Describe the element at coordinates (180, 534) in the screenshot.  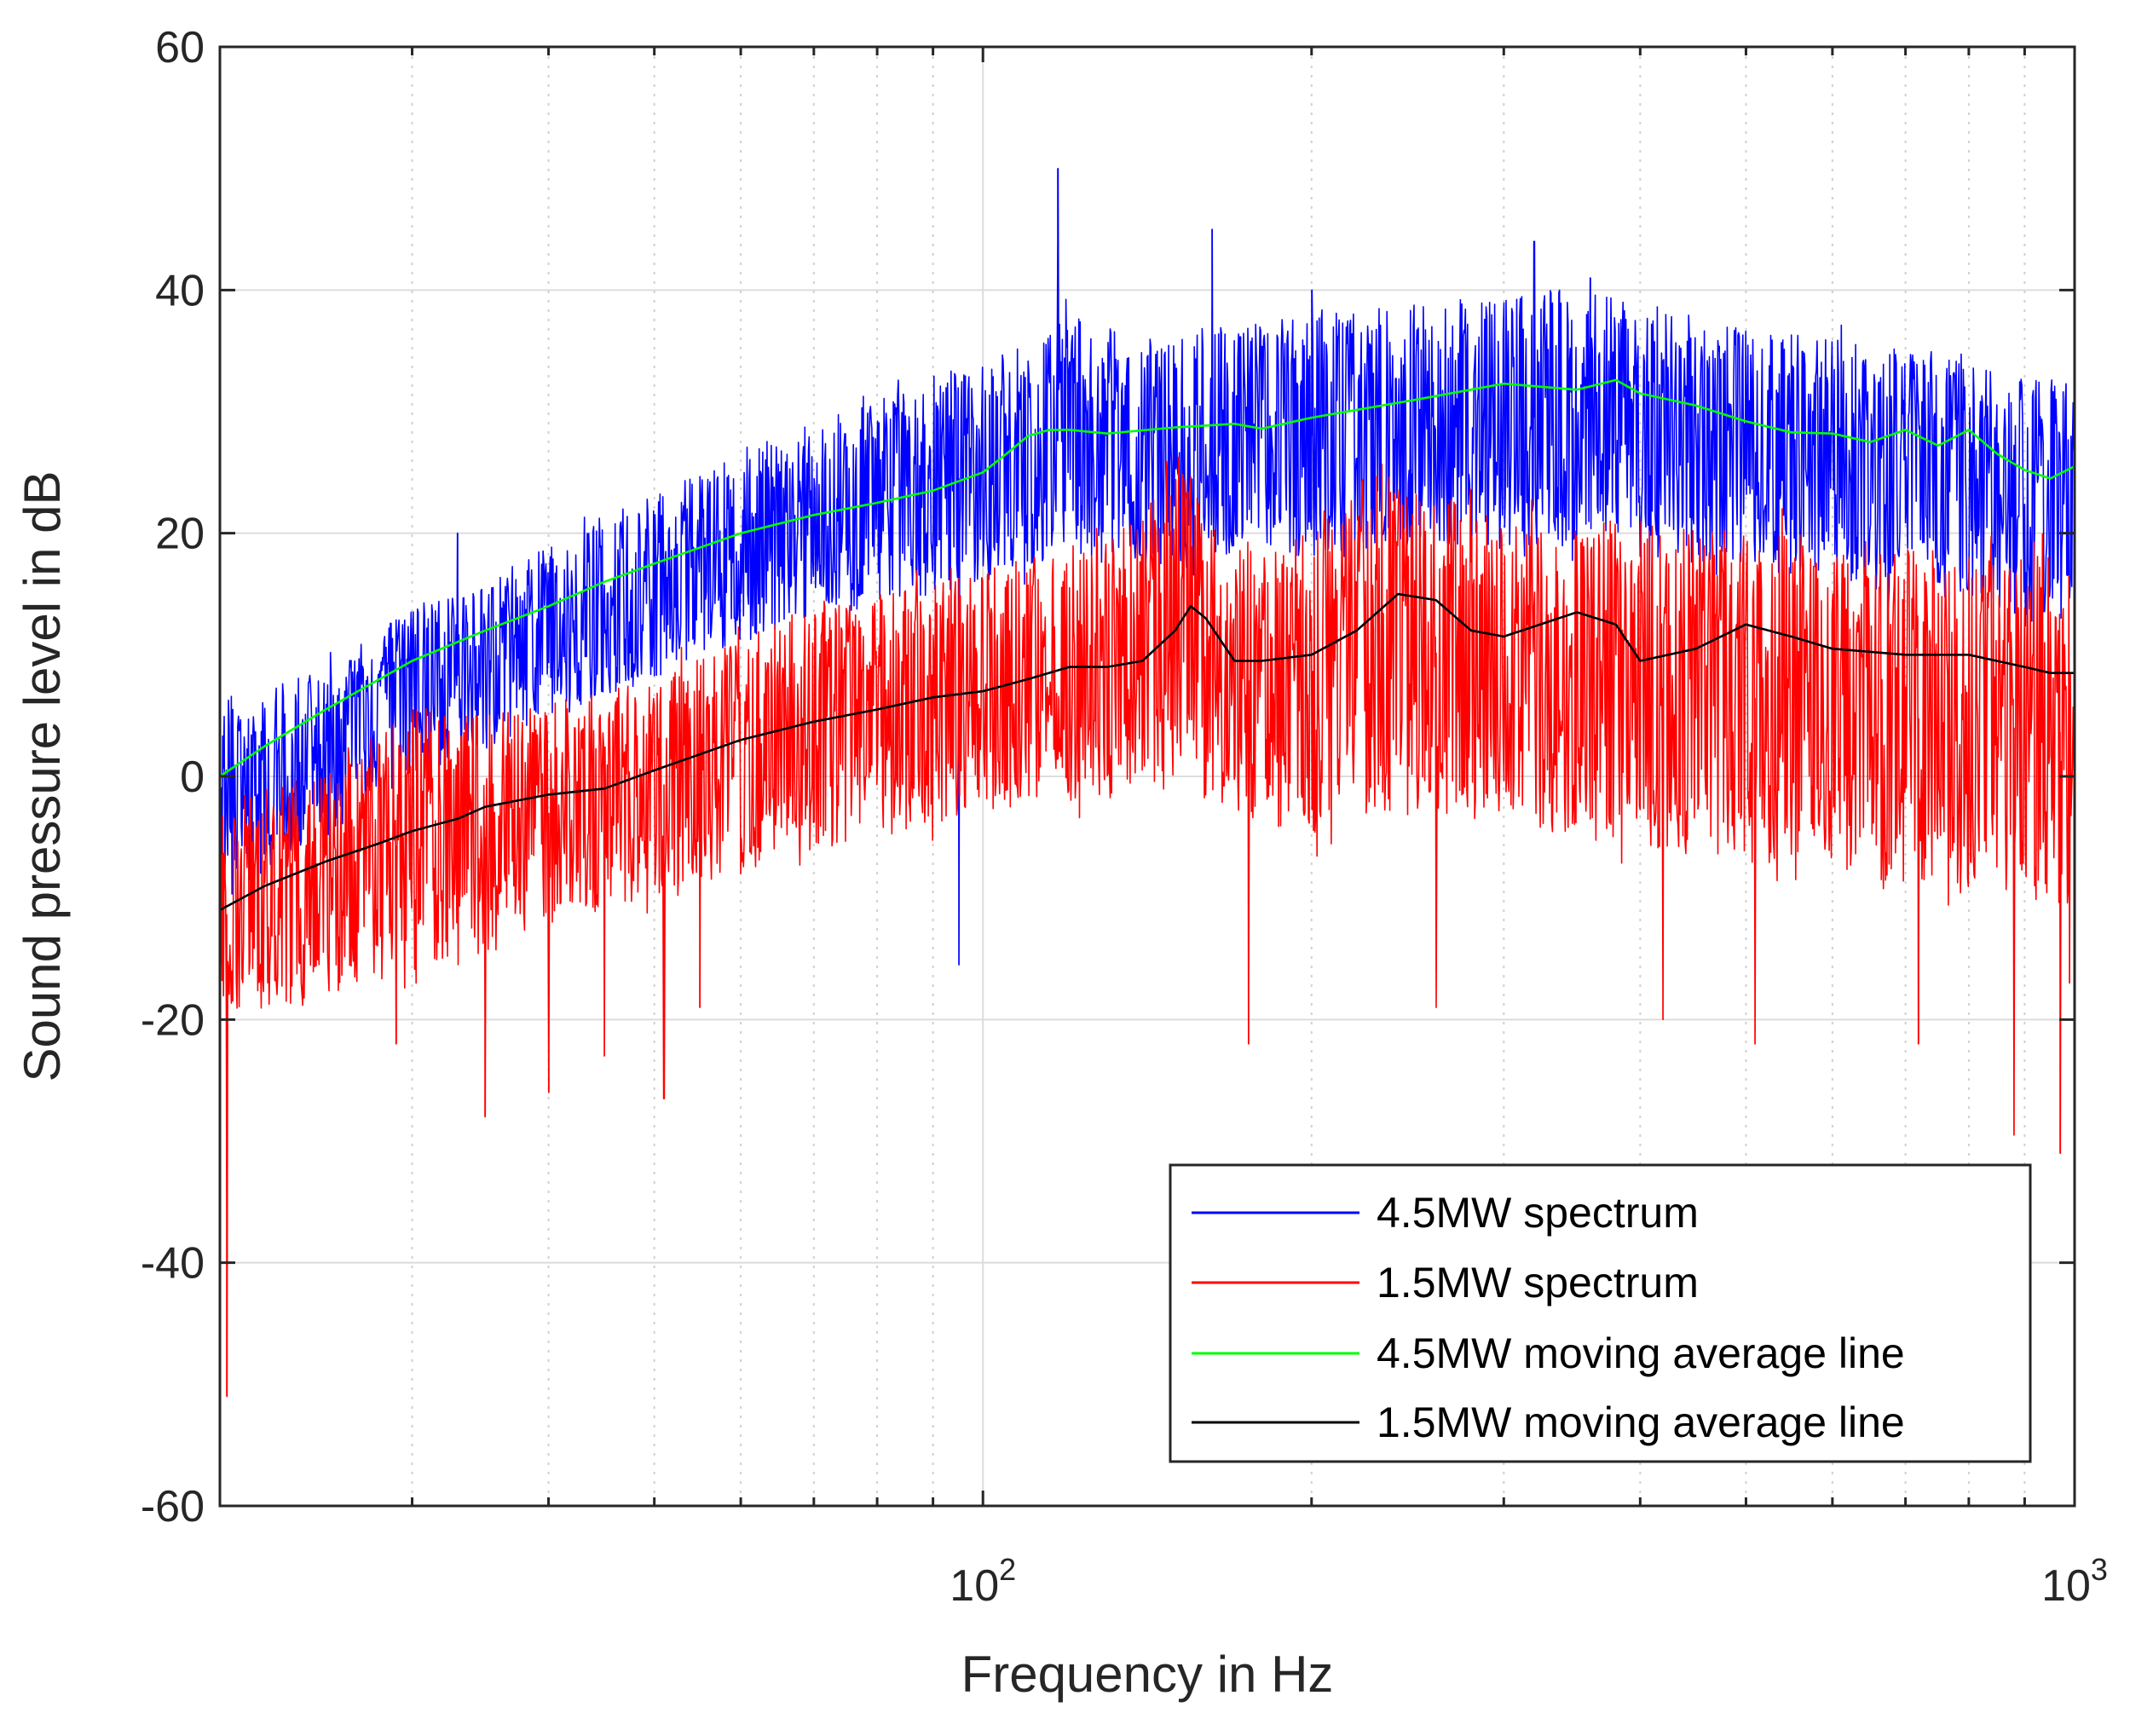
I see `y-tick-label: 20` at that location.